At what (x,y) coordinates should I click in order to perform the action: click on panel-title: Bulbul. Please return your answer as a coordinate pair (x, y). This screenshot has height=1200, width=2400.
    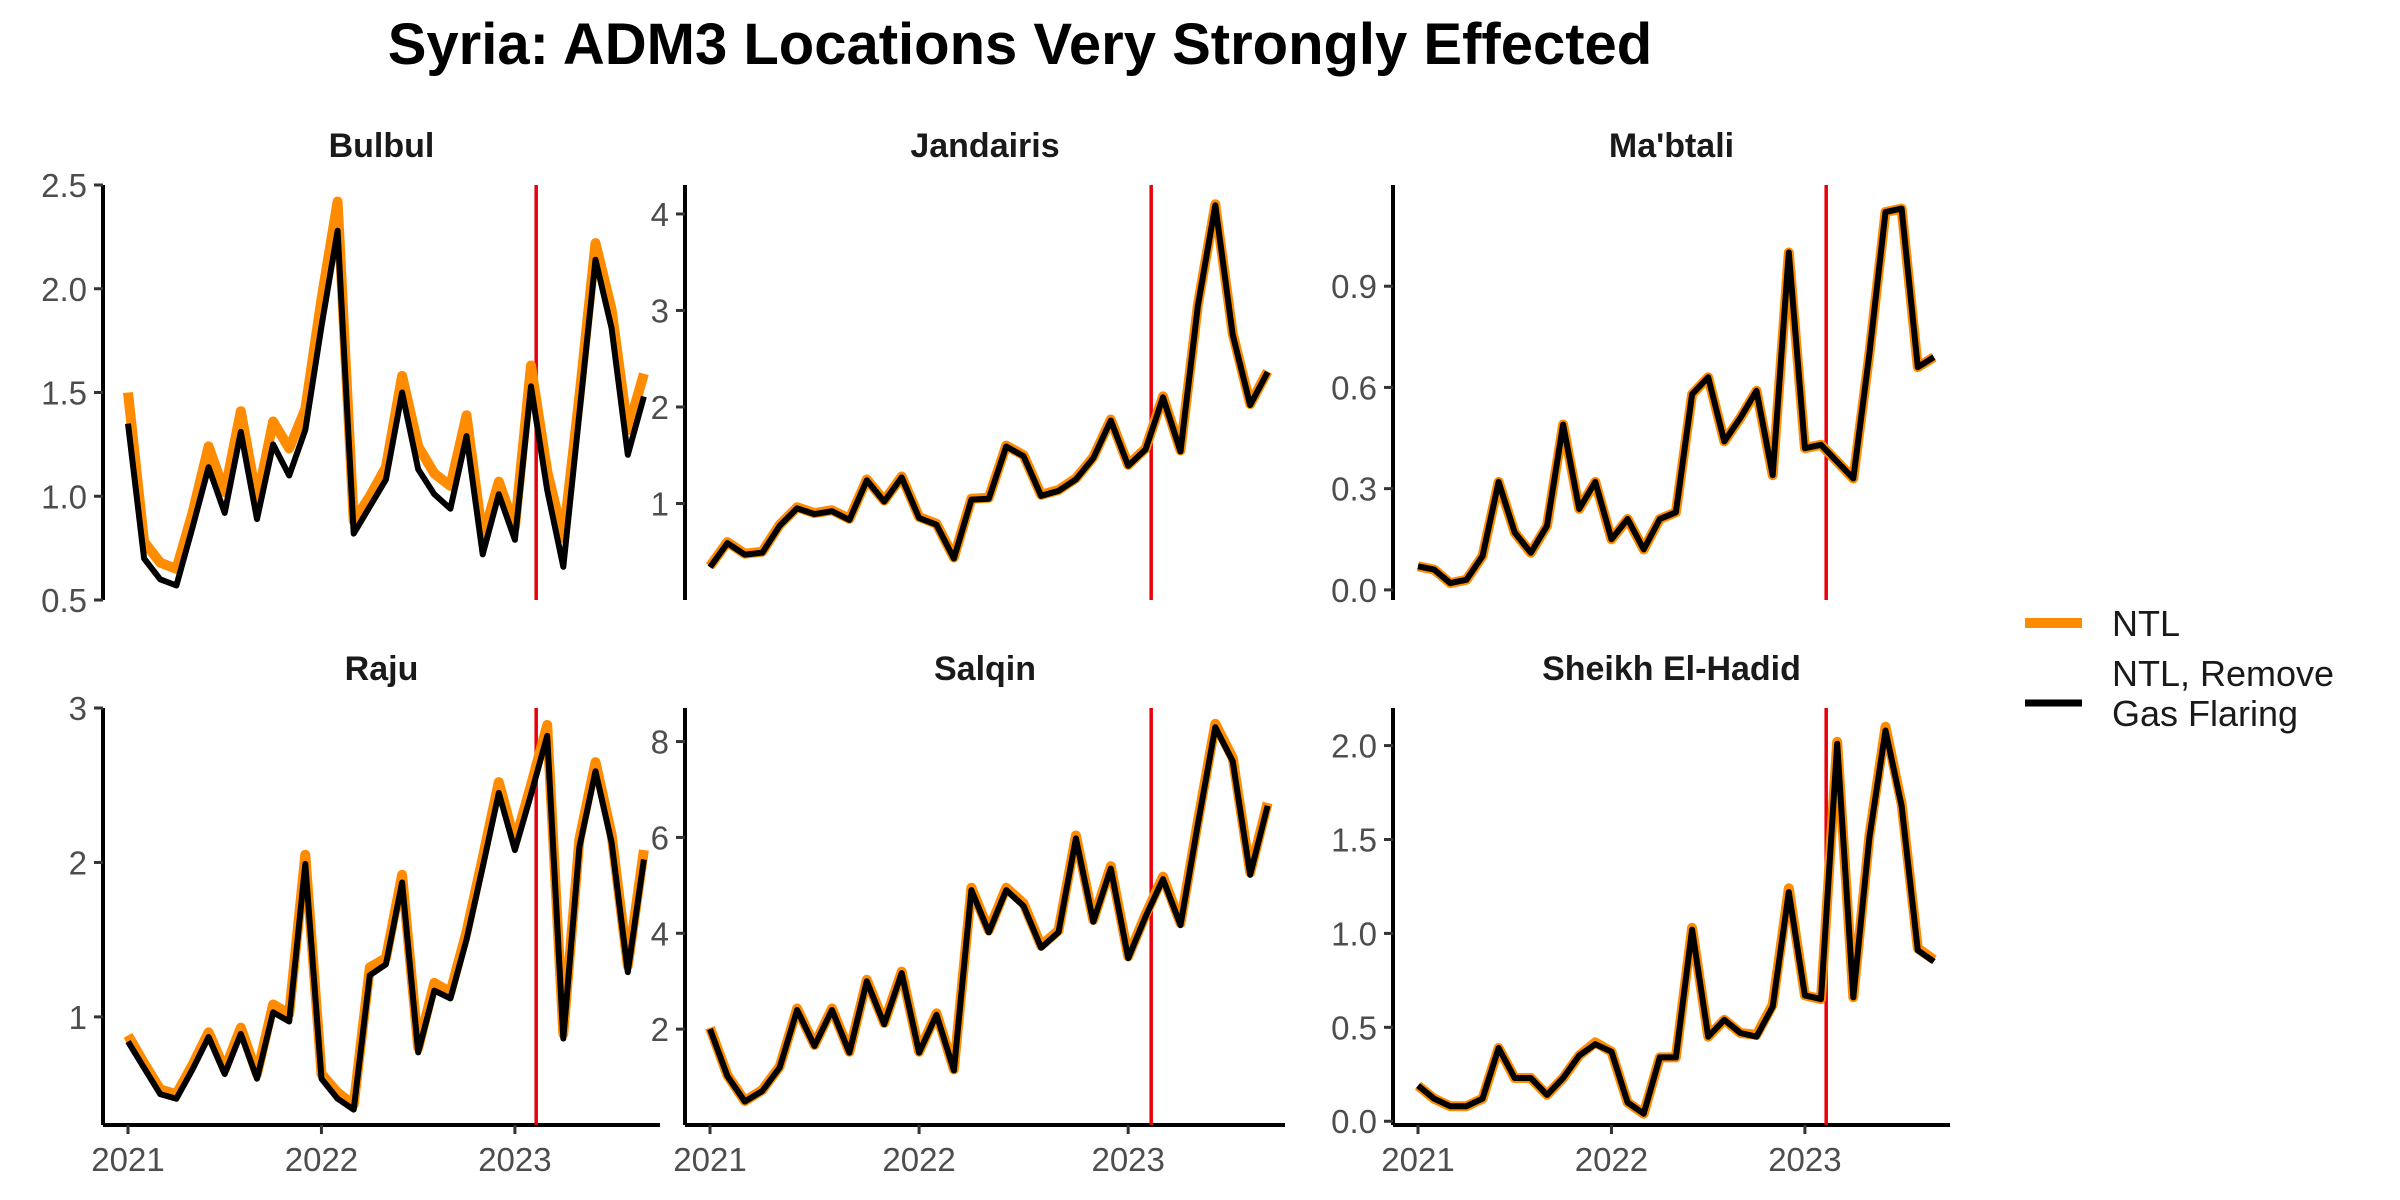
    Looking at the image, I should click on (382, 146).